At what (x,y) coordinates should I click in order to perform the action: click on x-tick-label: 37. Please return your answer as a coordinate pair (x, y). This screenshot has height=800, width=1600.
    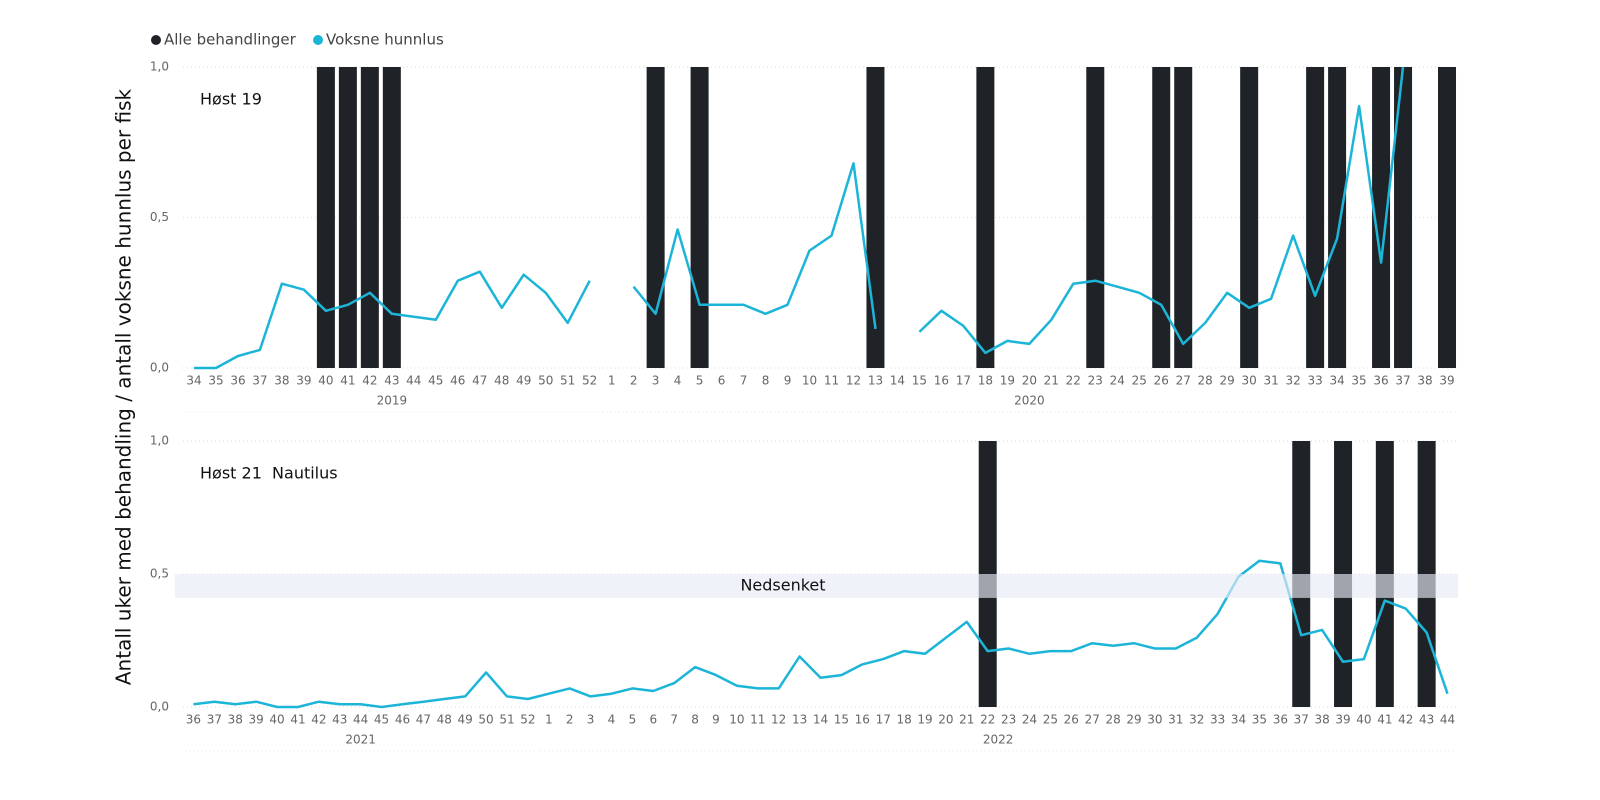
    Looking at the image, I should click on (259, 381).